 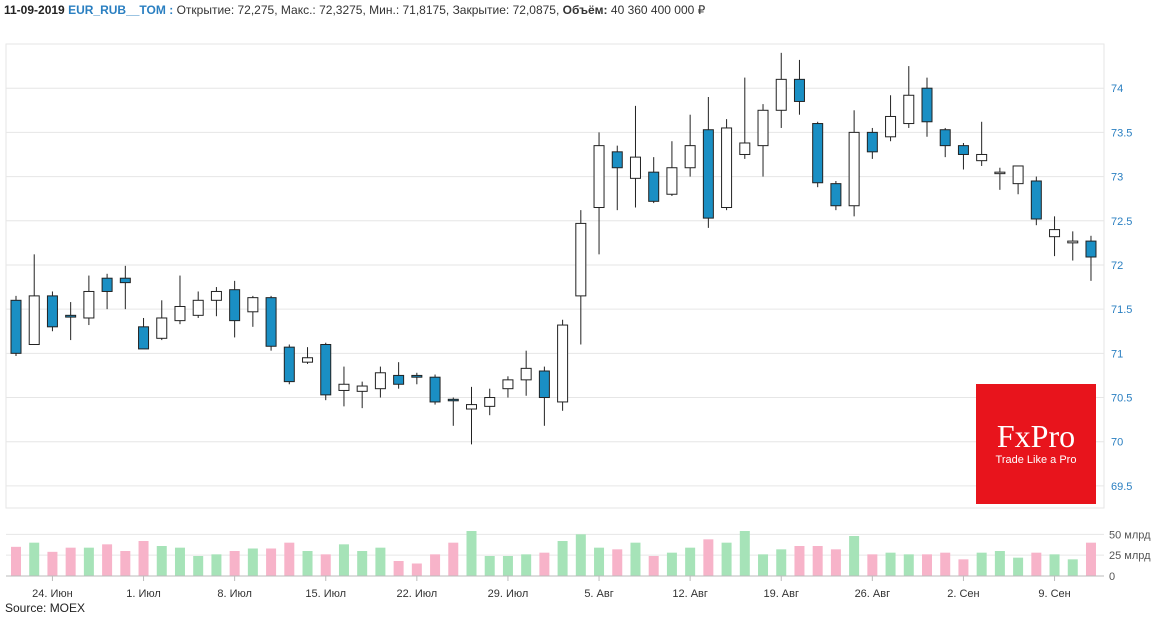 What do you see at coordinates (1121, 222) in the screenshot?
I see `price-tick-label: 72.5` at bounding box center [1121, 222].